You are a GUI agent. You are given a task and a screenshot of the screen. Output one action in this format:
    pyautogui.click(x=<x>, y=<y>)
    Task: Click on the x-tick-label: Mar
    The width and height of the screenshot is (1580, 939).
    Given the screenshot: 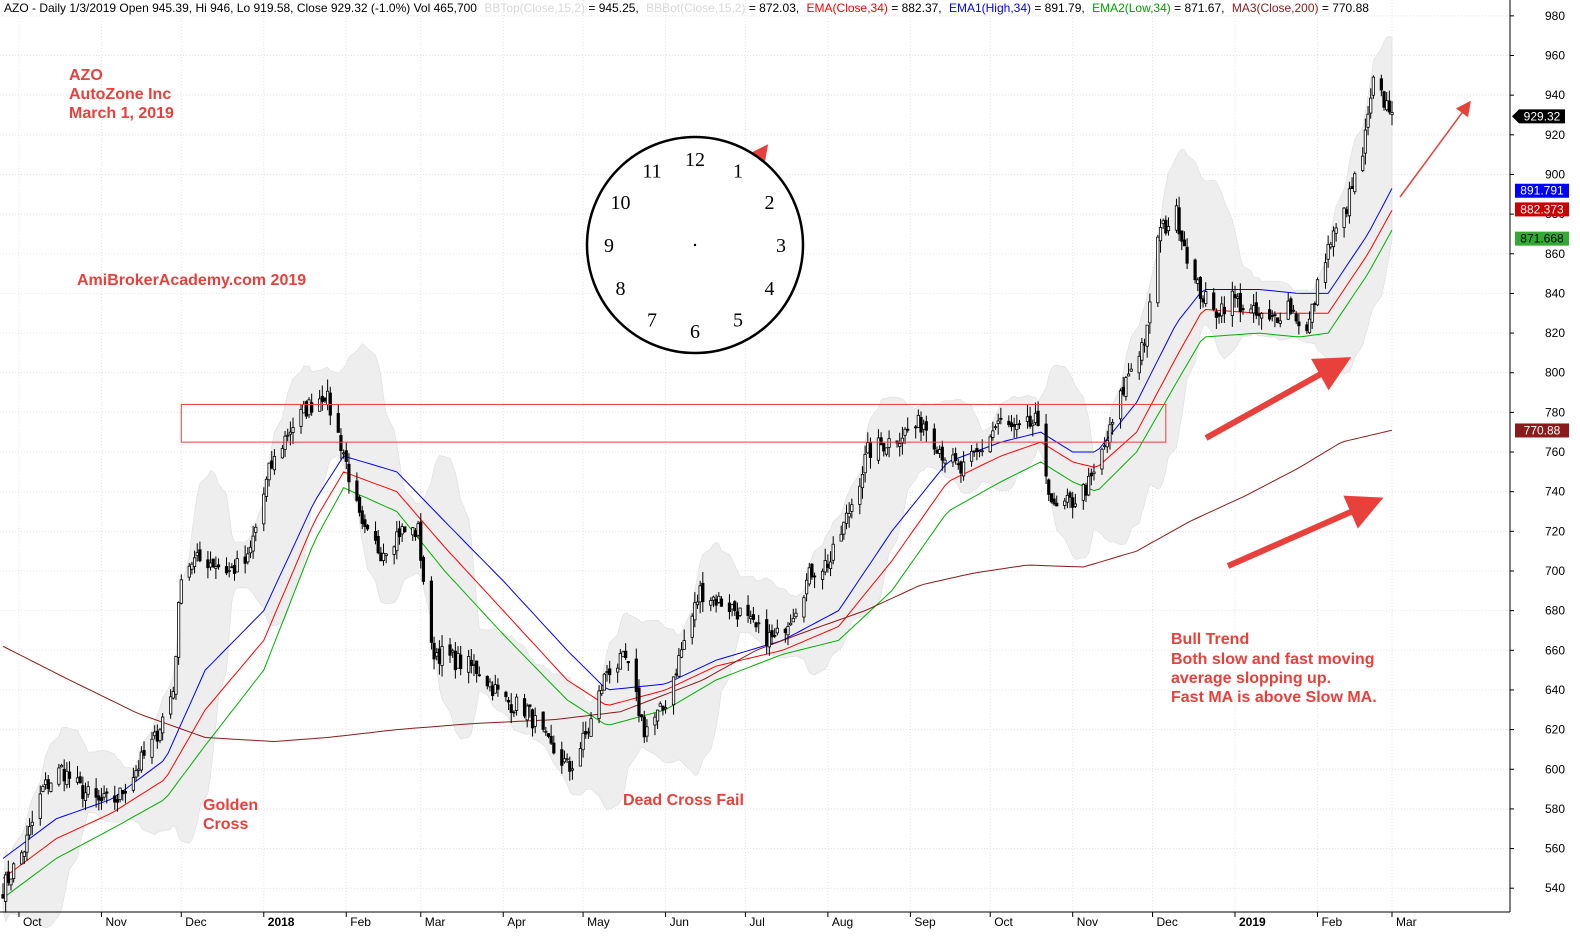 What is the action you would take?
    pyautogui.click(x=435, y=922)
    